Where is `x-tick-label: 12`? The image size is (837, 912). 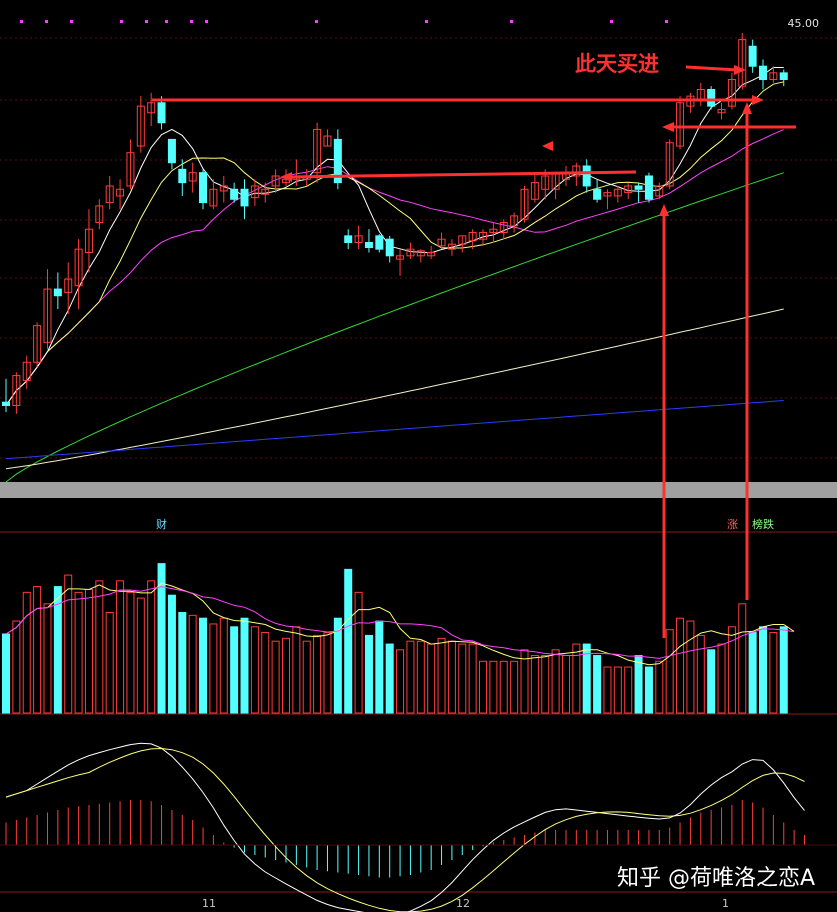
x-tick-label: 12 is located at coordinates (463, 903).